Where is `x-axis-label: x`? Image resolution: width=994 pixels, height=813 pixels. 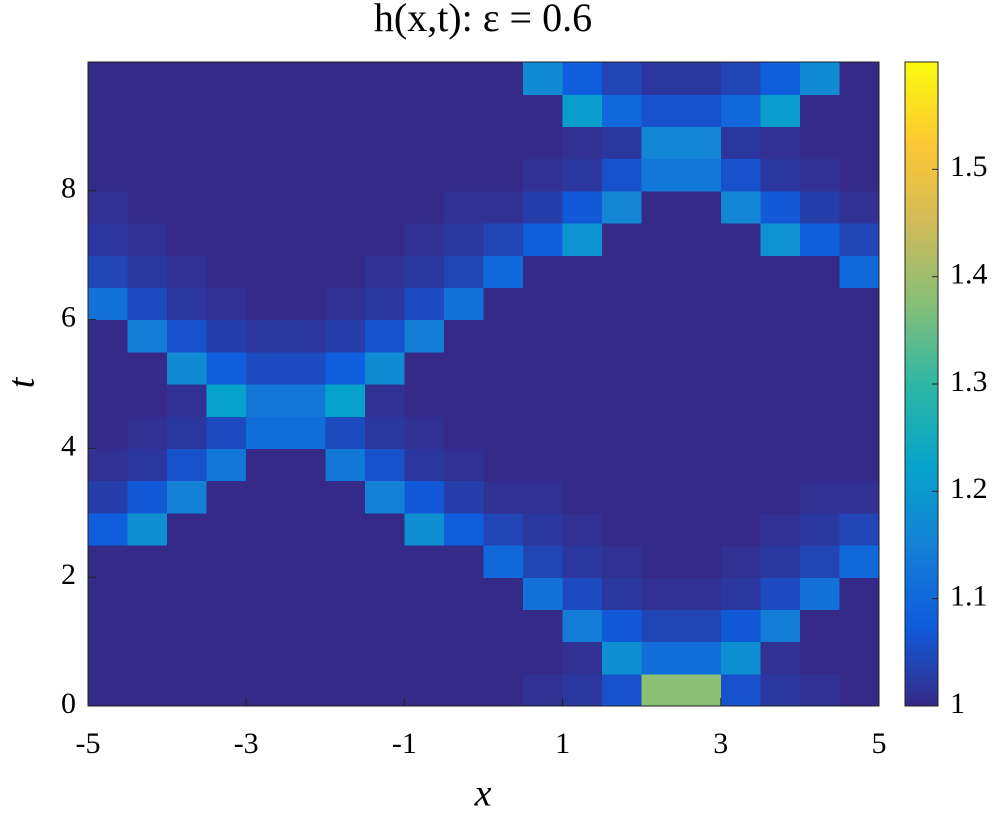 x-axis-label: x is located at coordinates (483, 793).